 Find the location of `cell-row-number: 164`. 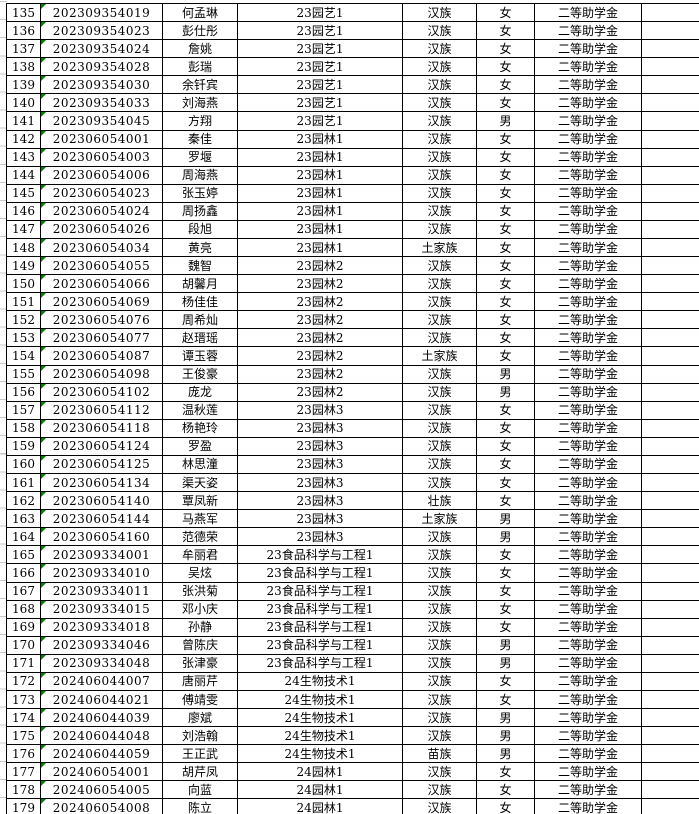

cell-row-number: 164 is located at coordinates (23, 537).